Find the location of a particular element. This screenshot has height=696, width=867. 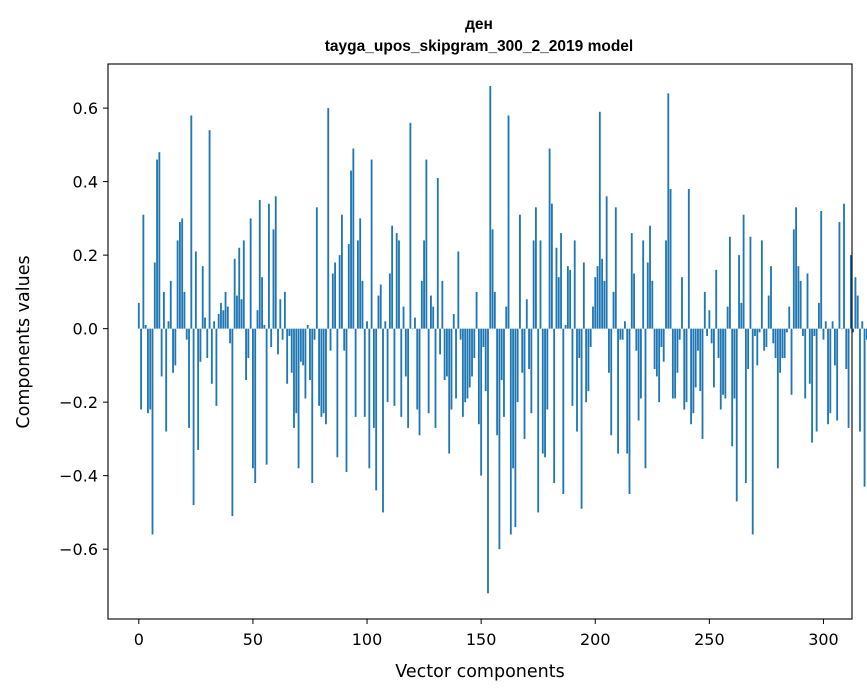

chart-title: ден is located at coordinates (479, 24).